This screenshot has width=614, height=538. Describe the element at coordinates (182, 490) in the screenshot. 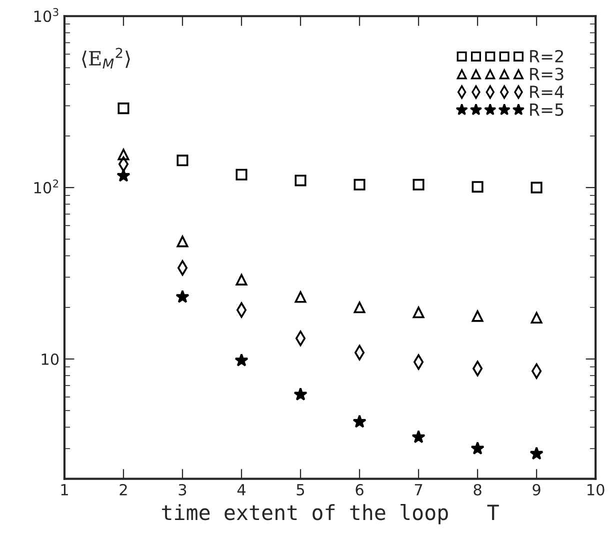

I see `x-tick-label: 3` at that location.